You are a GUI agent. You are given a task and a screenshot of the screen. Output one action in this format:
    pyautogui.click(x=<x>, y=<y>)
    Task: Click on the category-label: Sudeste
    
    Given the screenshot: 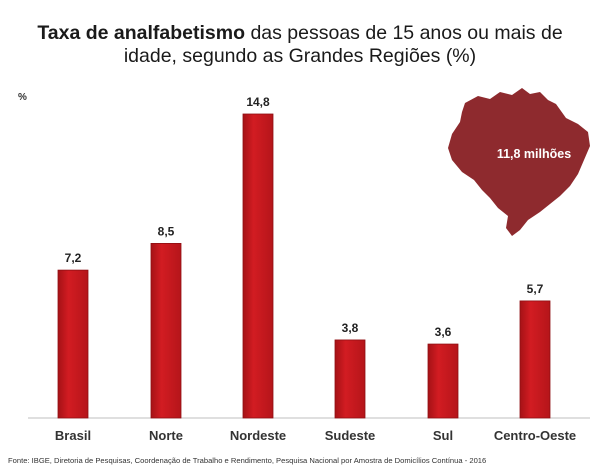 What is the action you would take?
    pyautogui.click(x=350, y=435)
    